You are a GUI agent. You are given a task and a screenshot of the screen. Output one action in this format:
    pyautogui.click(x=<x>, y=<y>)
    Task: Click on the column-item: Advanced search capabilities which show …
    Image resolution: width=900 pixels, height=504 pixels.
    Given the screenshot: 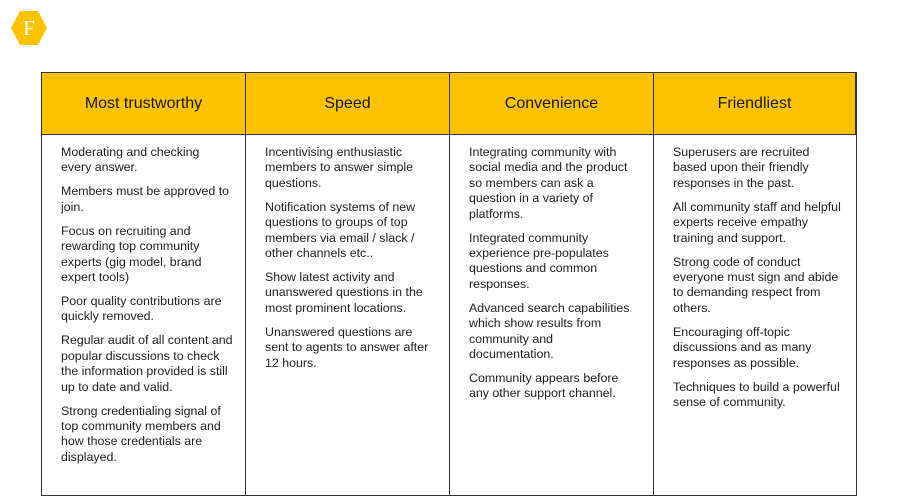 What is the action you would take?
    pyautogui.click(x=549, y=331)
    